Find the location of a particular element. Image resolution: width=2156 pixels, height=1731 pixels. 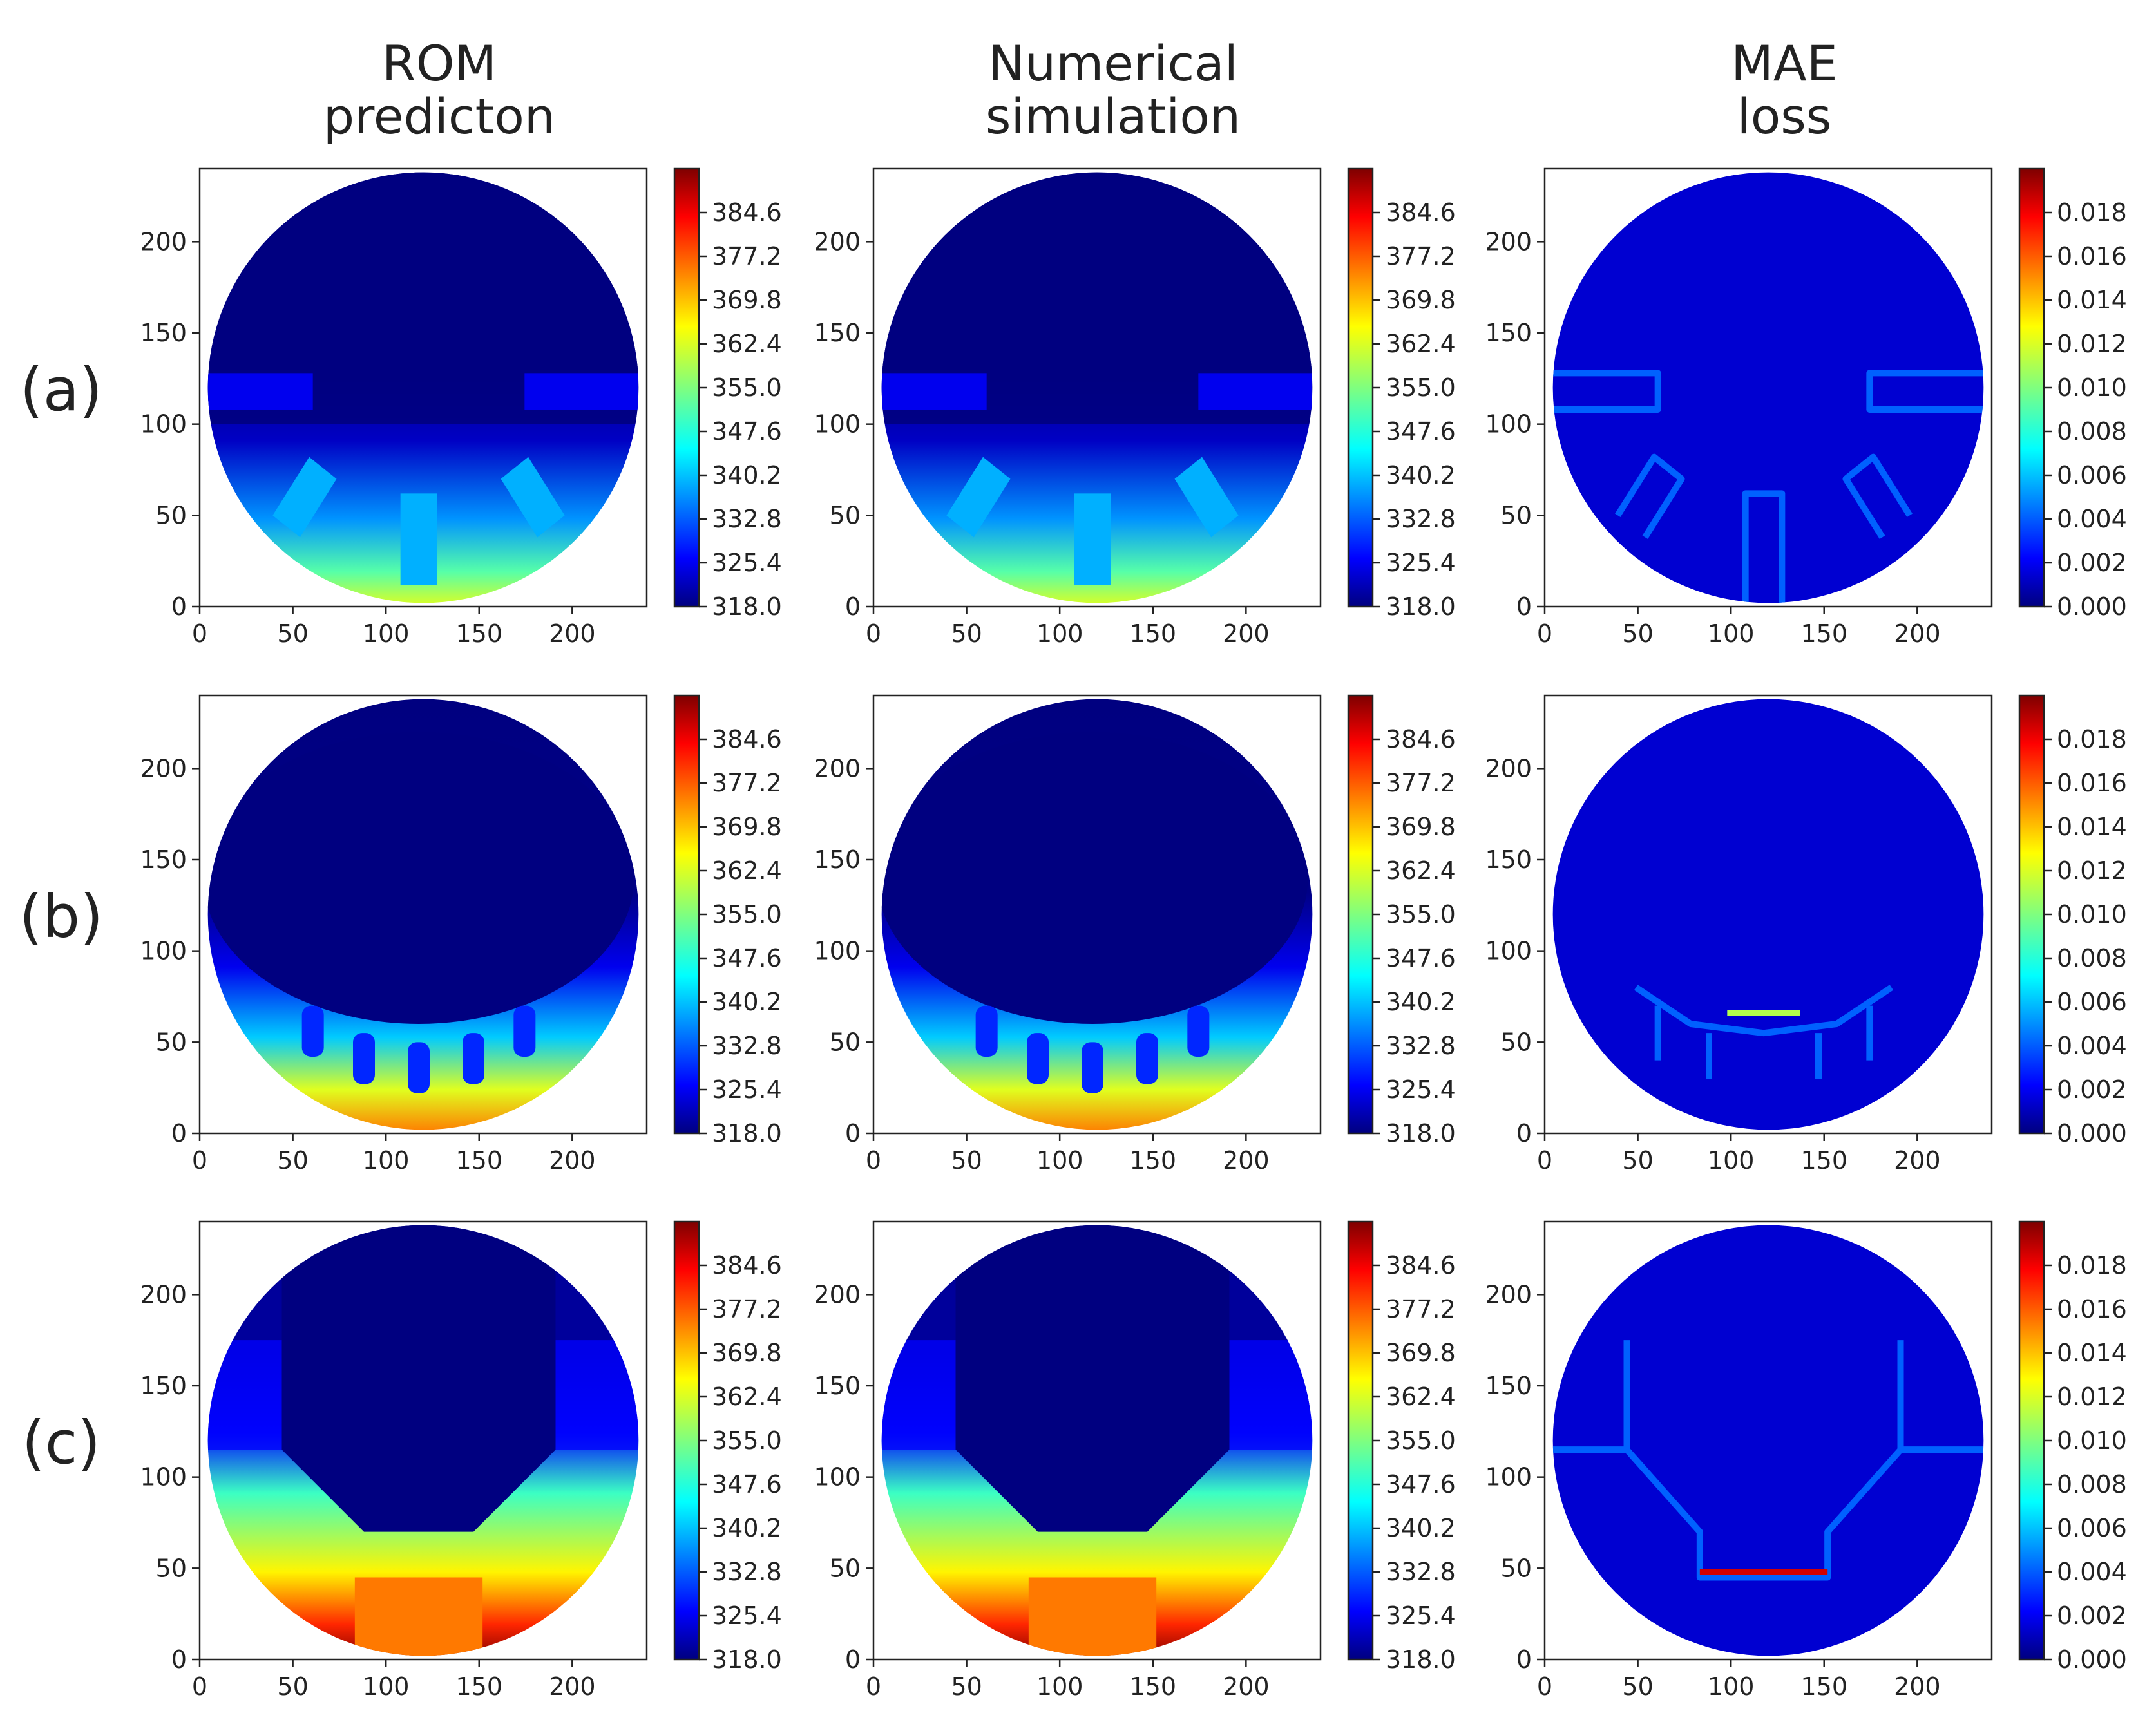

side-zone-right is located at coordinates (596, 1395).